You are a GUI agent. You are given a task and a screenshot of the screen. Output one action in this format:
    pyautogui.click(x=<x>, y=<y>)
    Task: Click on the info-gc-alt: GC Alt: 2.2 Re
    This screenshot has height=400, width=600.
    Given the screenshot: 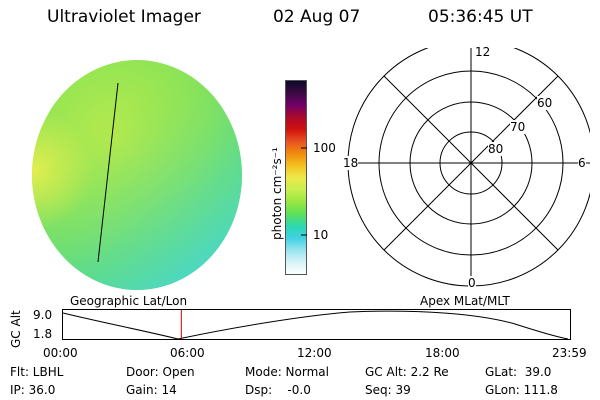 What is the action you would take?
    pyautogui.click(x=407, y=372)
    